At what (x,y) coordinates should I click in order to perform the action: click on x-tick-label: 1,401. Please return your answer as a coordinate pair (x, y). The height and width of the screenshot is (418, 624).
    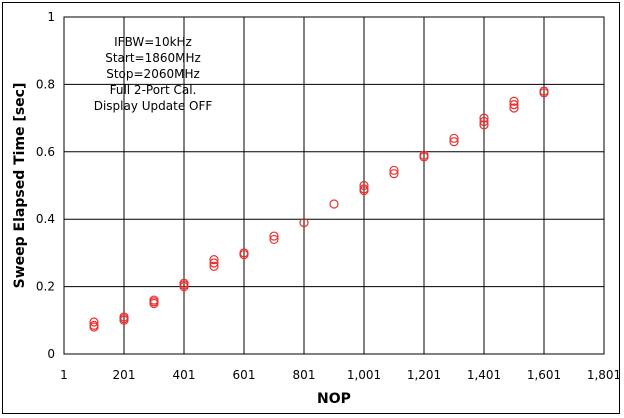
    Looking at the image, I should click on (484, 375).